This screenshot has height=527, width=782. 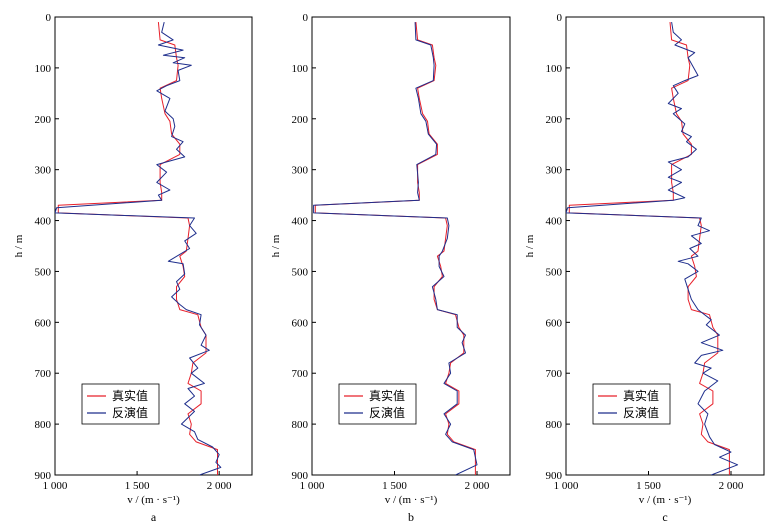 What do you see at coordinates (664, 517) in the screenshot?
I see `panel-letter: c` at bounding box center [664, 517].